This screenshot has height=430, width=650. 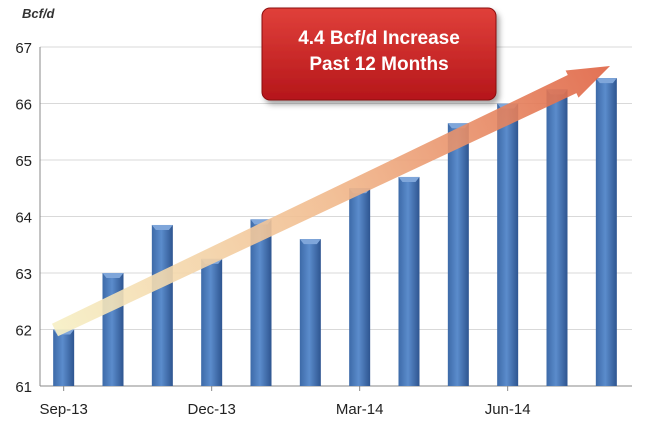 What do you see at coordinates (23, 274) in the screenshot?
I see `y-tick-label: 63` at bounding box center [23, 274].